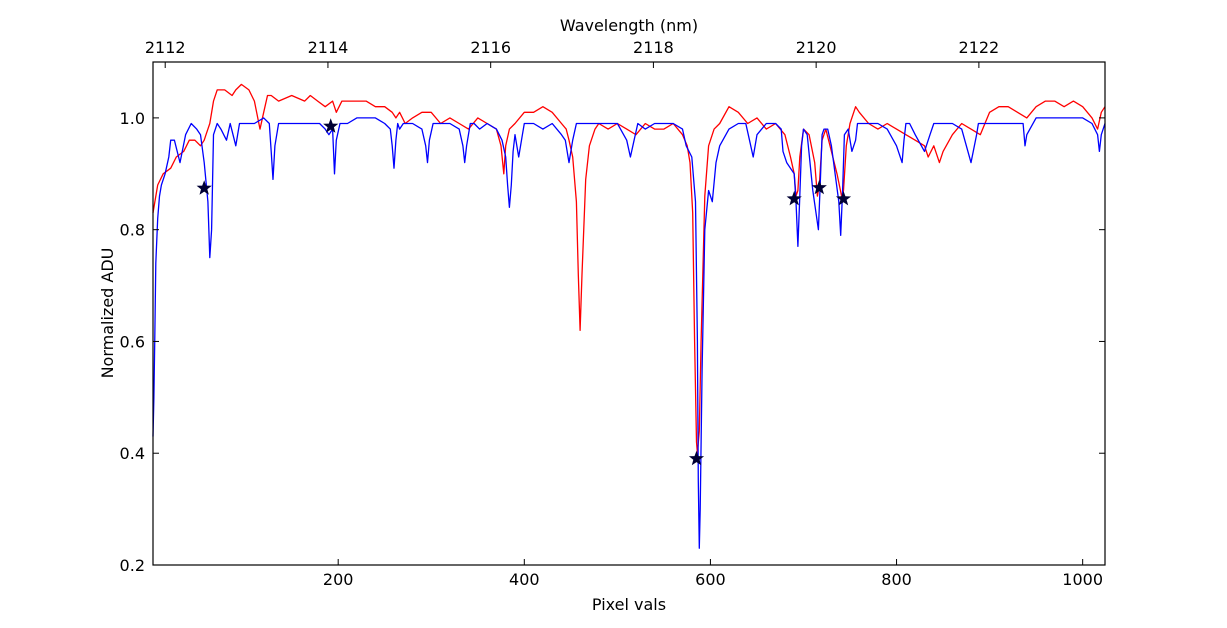 The image size is (1227, 628). Describe the element at coordinates (896, 579) in the screenshot. I see `x-tick-label: 800` at that location.